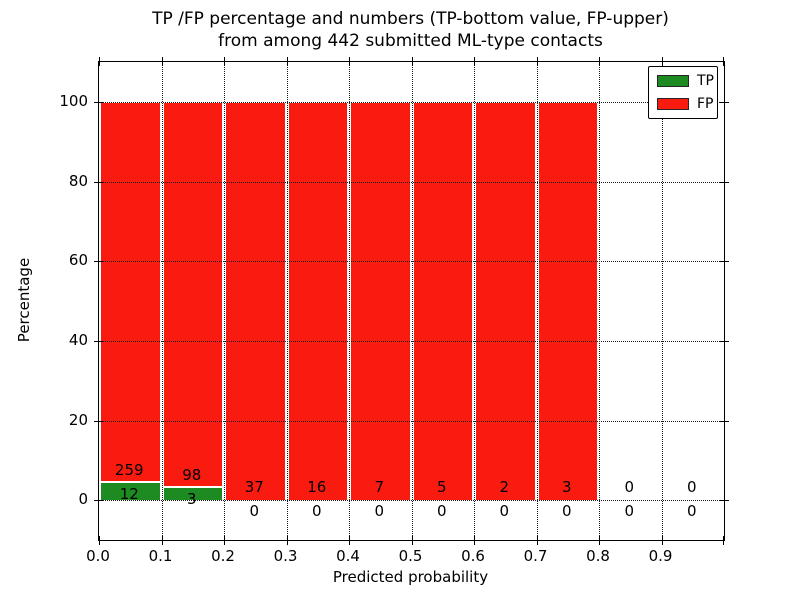 This screenshot has width=800, height=600. What do you see at coordinates (473, 556) in the screenshot?
I see `x-tick-label: 0.6` at bounding box center [473, 556].